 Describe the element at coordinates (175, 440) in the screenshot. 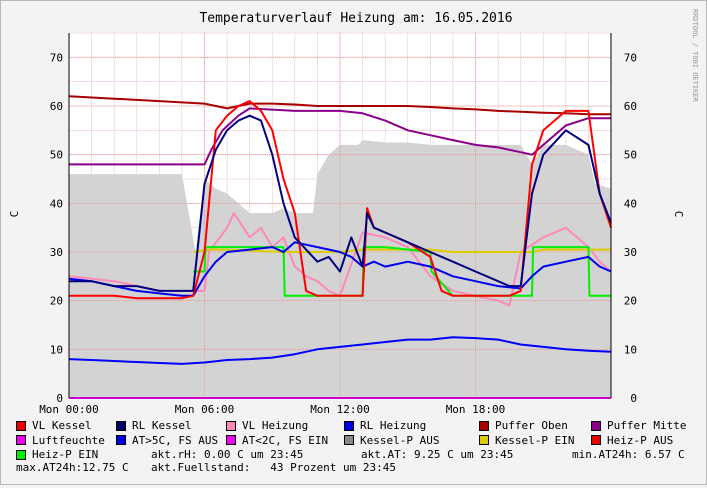

I see `legend-label: AT>5C, FS AUS` at that location.